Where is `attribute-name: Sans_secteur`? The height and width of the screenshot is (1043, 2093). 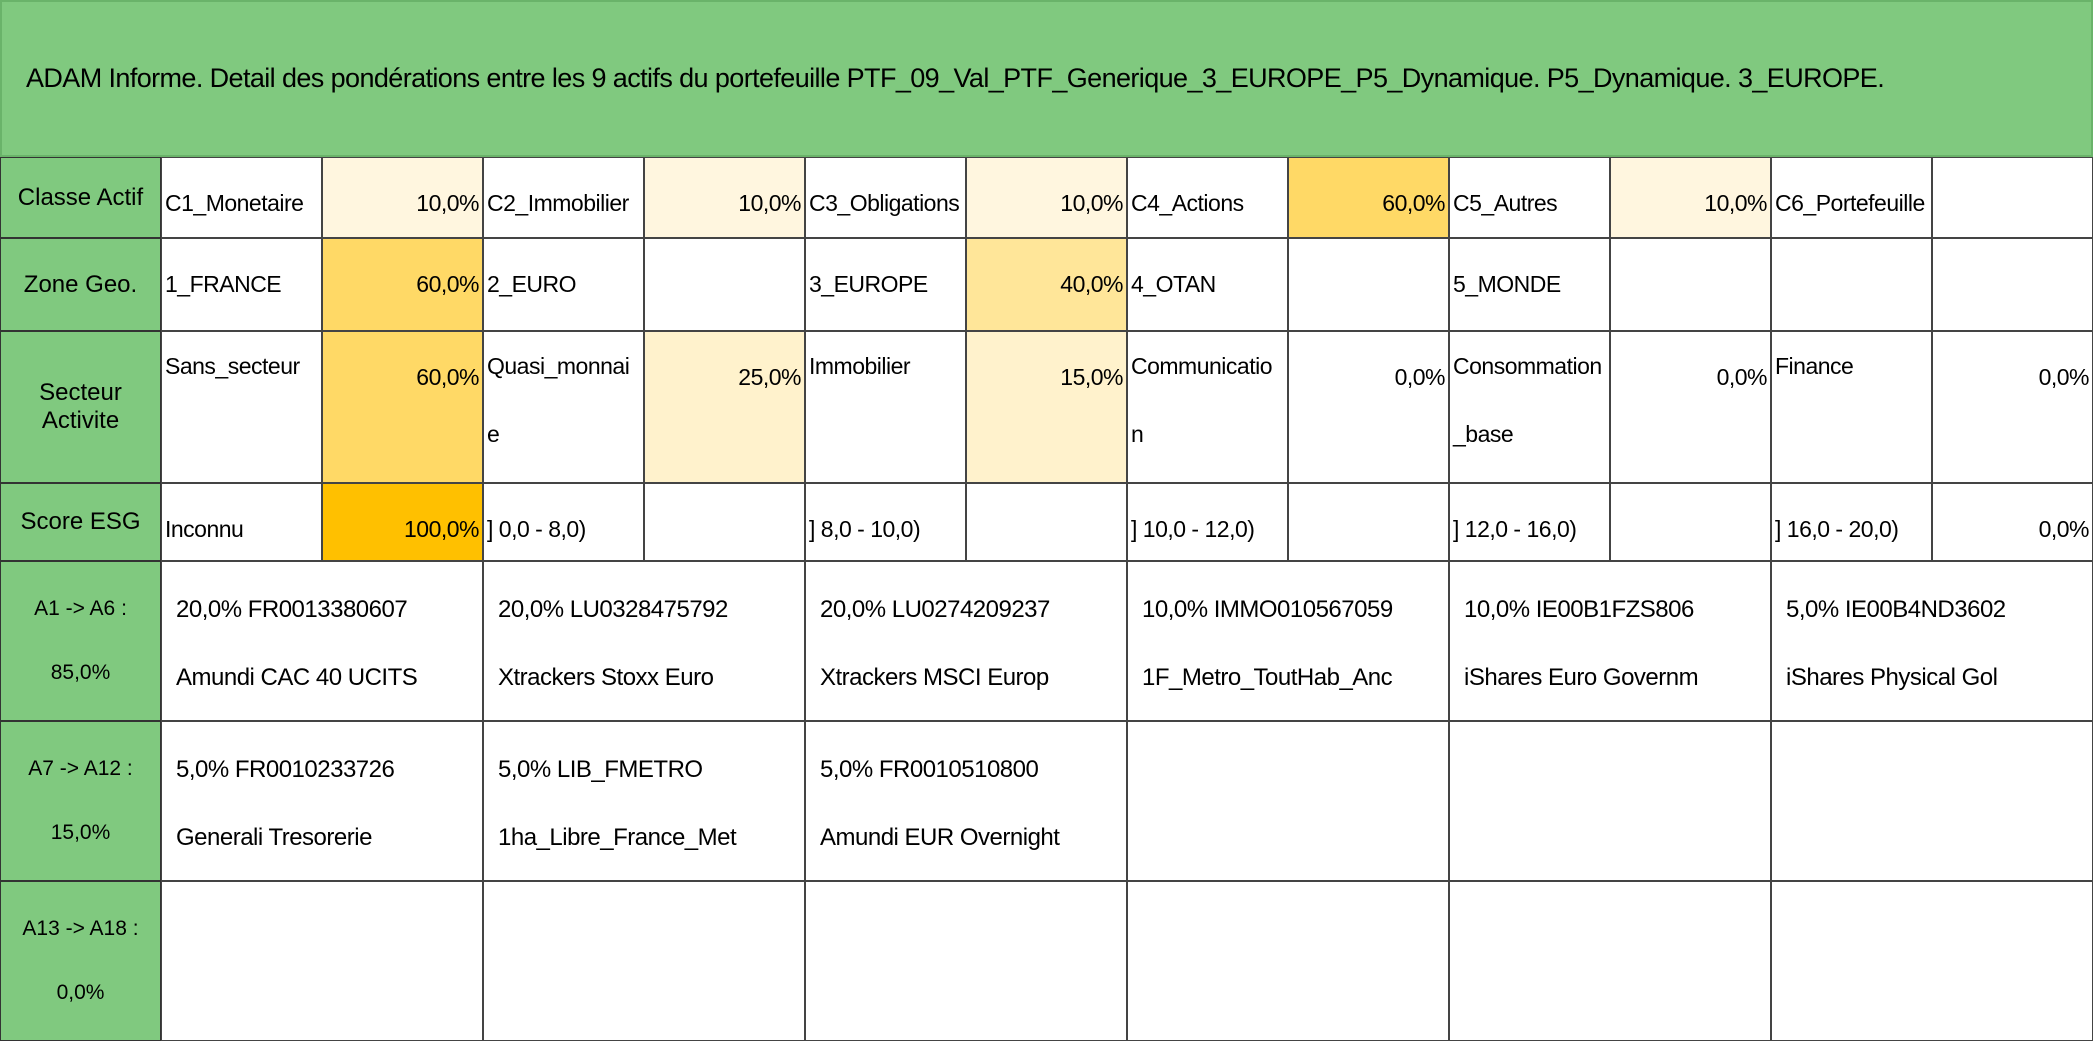 attribute-name: Sans_secteur is located at coordinates (241, 407).